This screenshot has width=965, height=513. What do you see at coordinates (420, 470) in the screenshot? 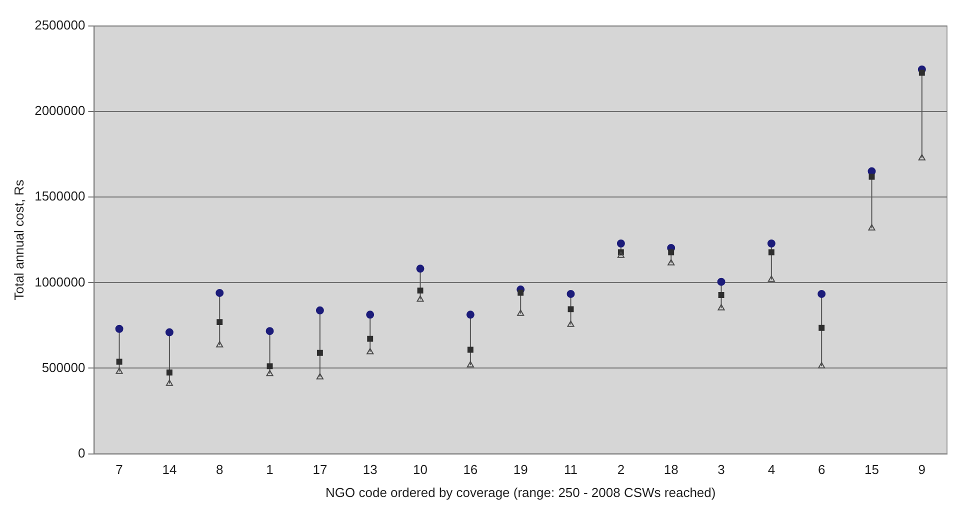
I see `x-tick-label: 10` at bounding box center [420, 470].